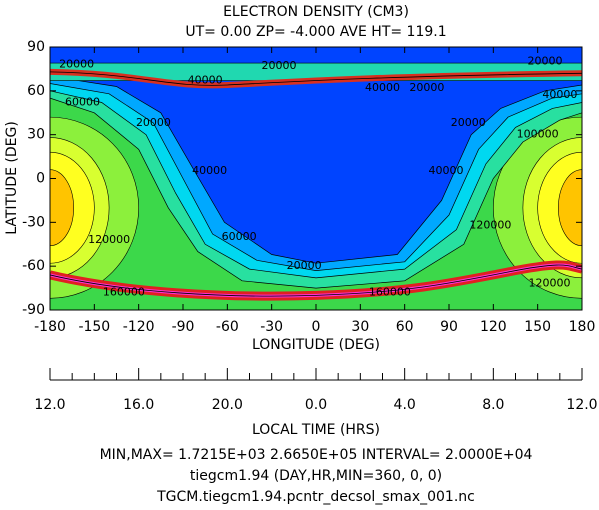  Describe the element at coordinates (315, 497) in the screenshot. I see `footer-line: TGCM.tiegcm1.94.pcntr_decsol_smax_001.nc` at that location.